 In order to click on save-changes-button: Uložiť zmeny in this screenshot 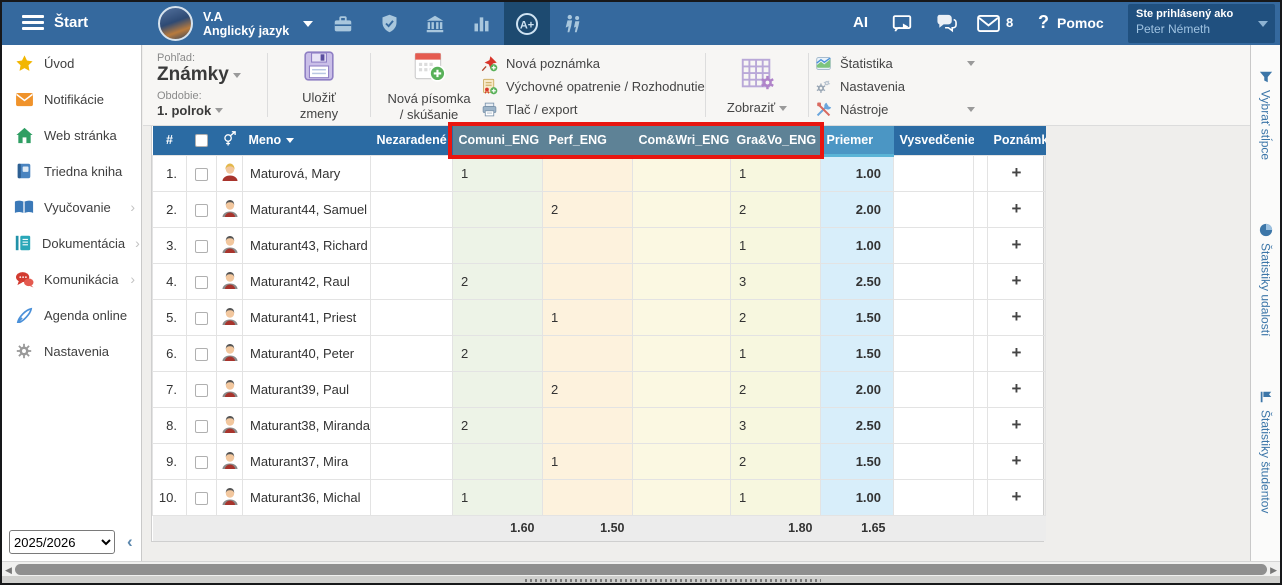, I will do `click(319, 85)`.